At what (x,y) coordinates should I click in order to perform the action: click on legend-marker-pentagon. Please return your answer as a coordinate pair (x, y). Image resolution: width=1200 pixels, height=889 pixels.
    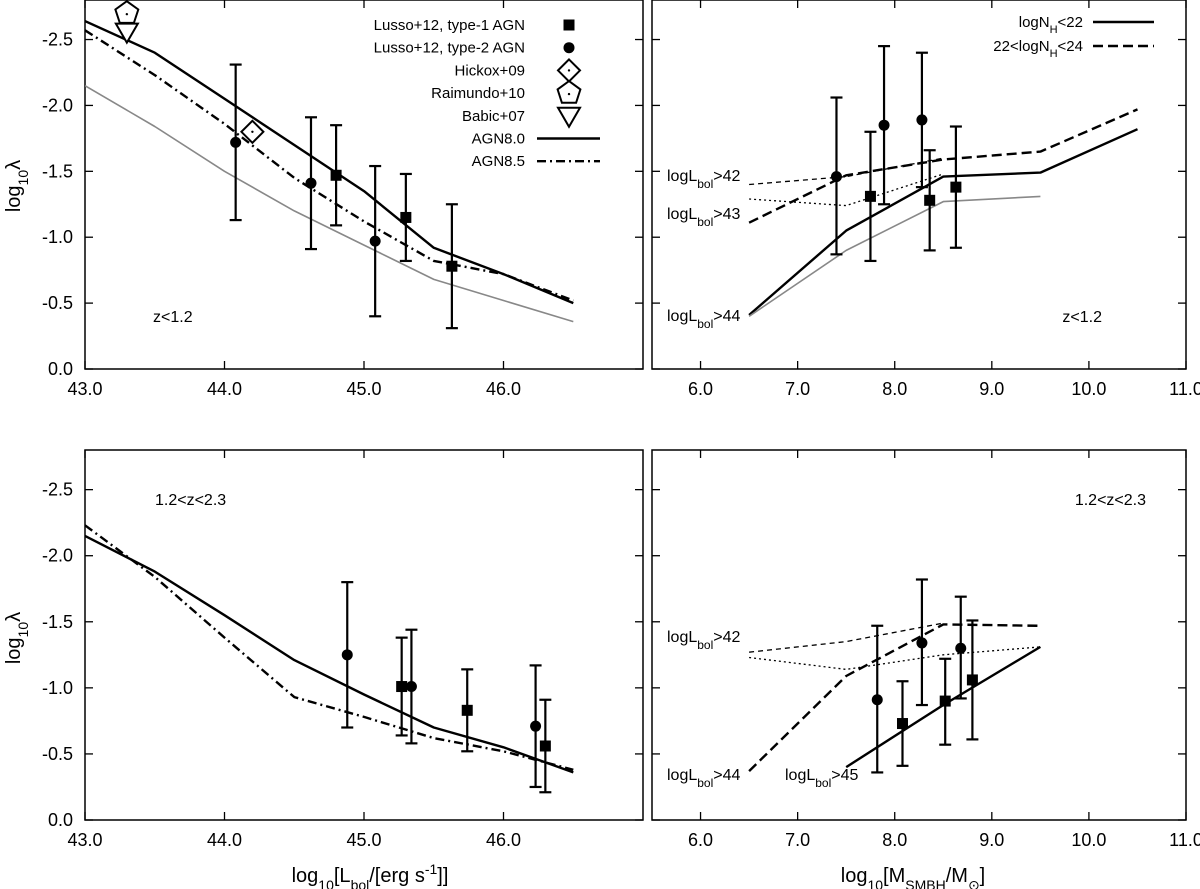
    Looking at the image, I should click on (569, 91).